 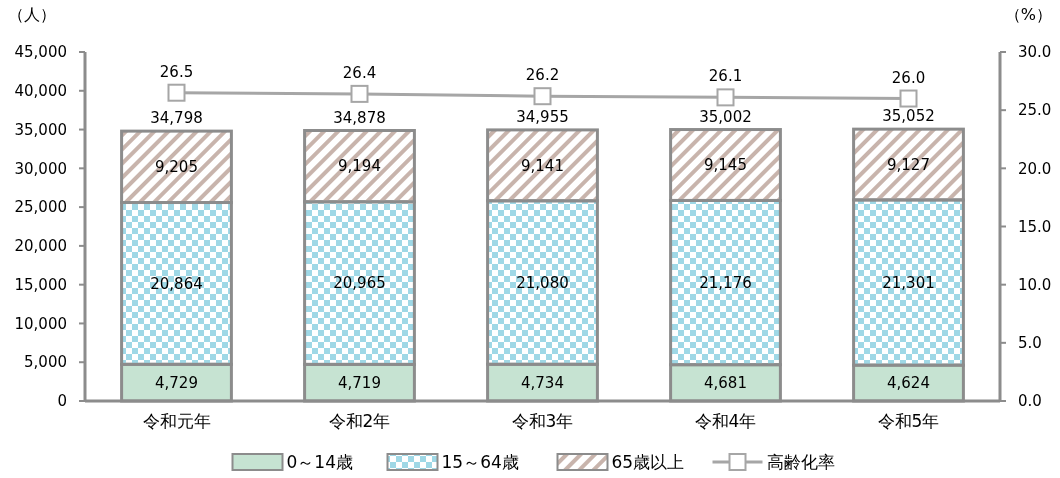 What do you see at coordinates (725, 421) in the screenshot?
I see `x-tick-label: 令和4年` at bounding box center [725, 421].